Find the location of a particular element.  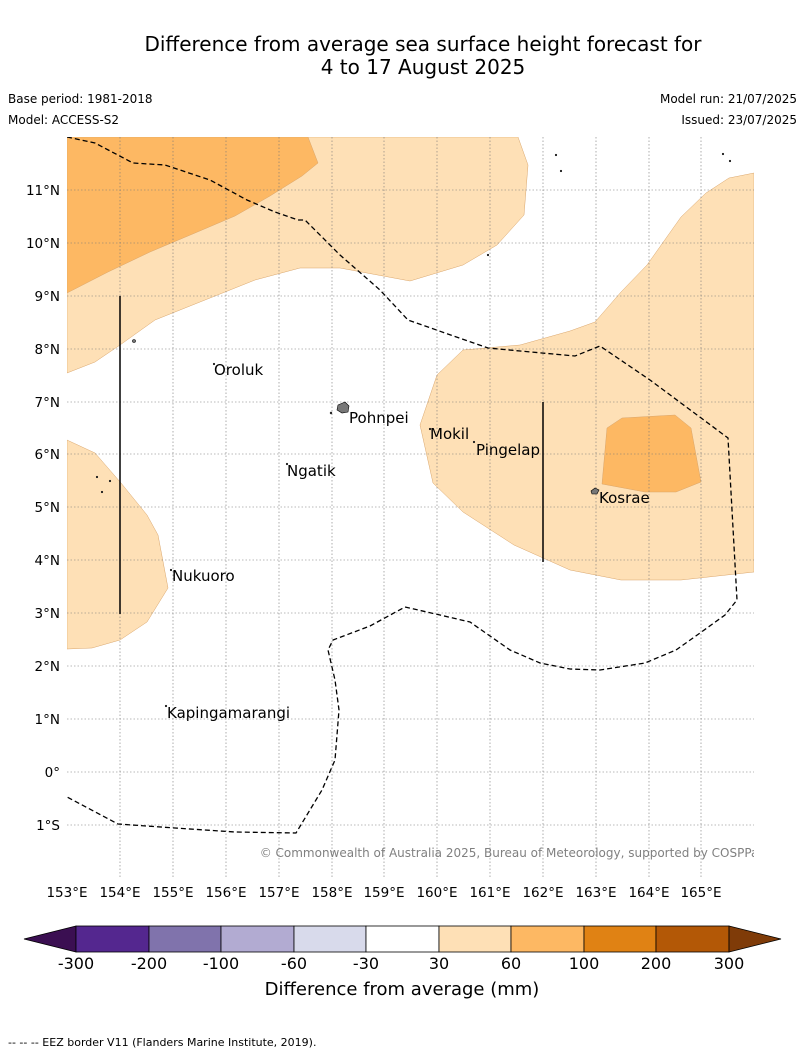

anomaly-region-west is located at coordinates (118, 544).